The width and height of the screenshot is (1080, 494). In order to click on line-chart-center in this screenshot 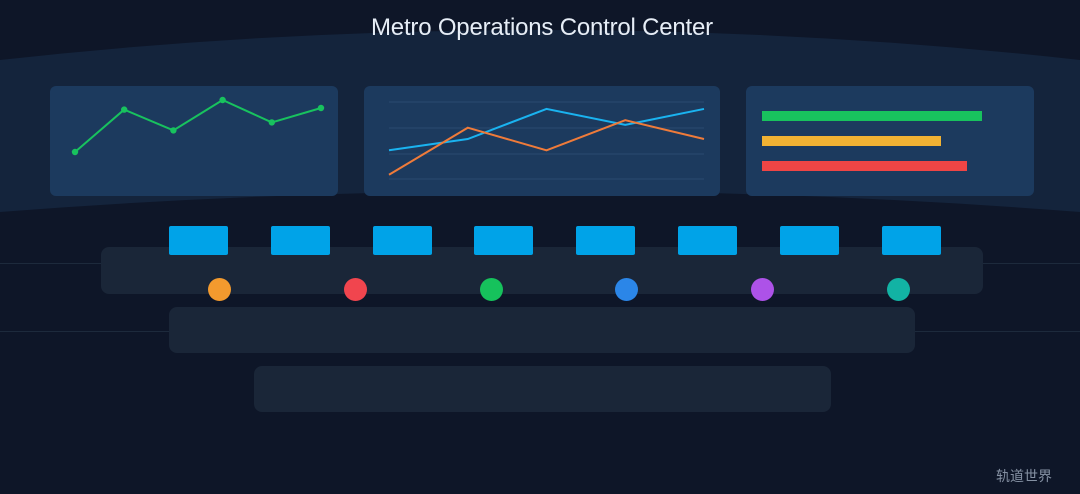, I will do `click(546, 140)`.